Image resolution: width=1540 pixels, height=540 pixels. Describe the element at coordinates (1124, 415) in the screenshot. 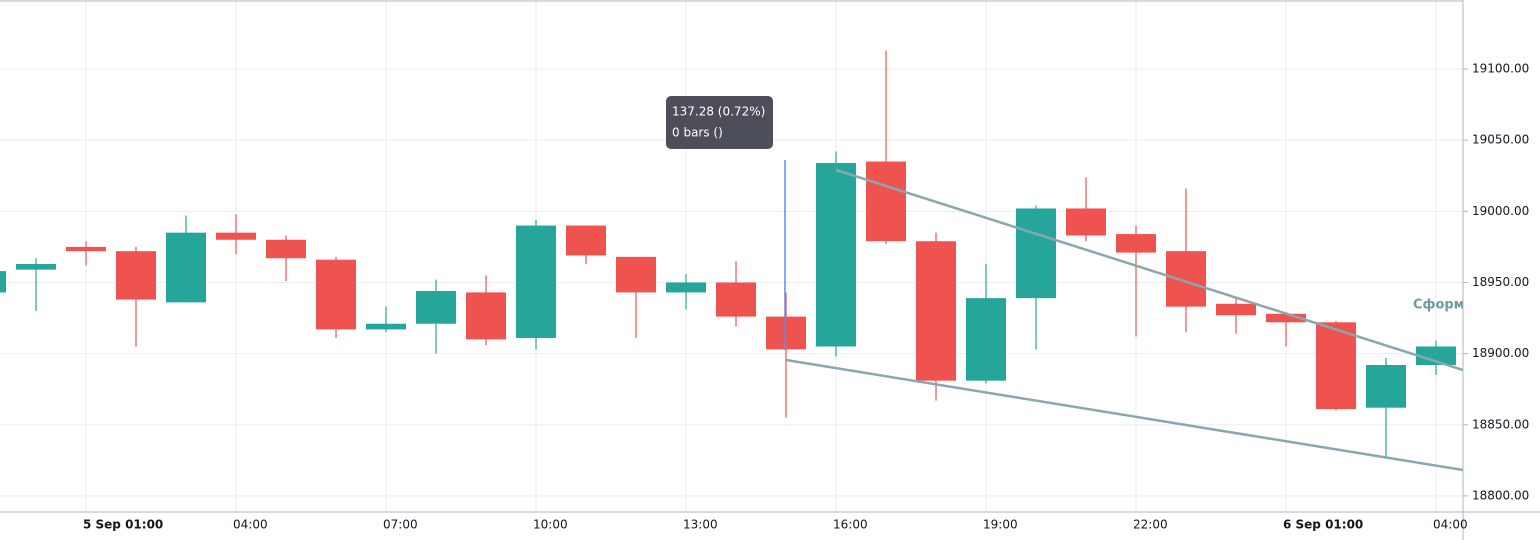

I see `trend-line` at that location.